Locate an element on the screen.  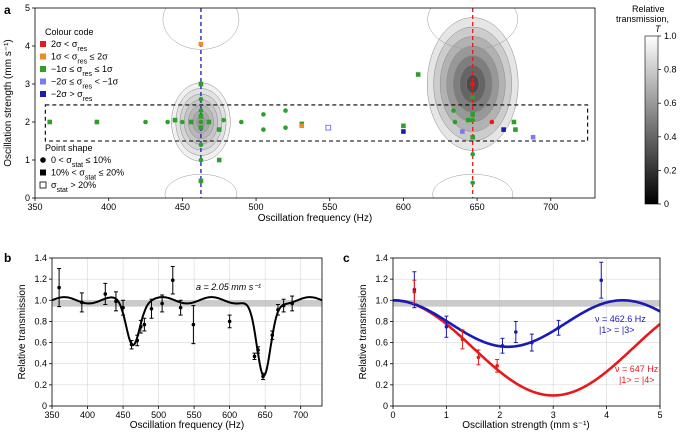
x-tick-label: 550 is located at coordinates (329, 207).